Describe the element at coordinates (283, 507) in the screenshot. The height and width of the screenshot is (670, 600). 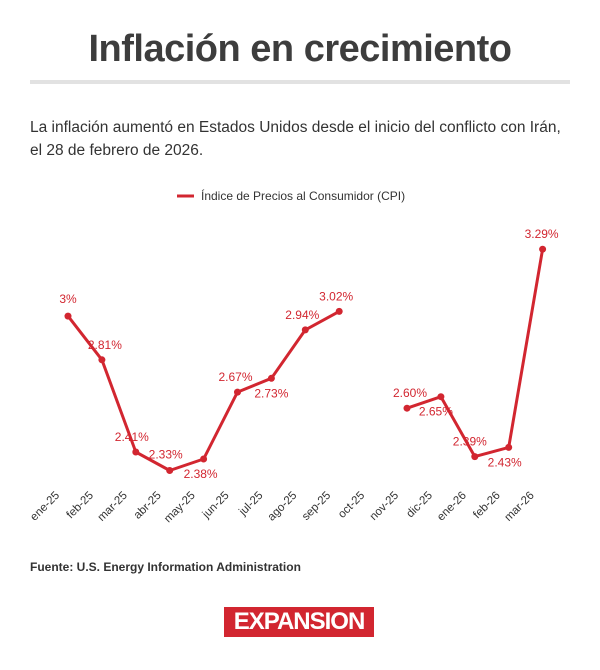
I see `x-tick-ago-25: ago-25` at that location.